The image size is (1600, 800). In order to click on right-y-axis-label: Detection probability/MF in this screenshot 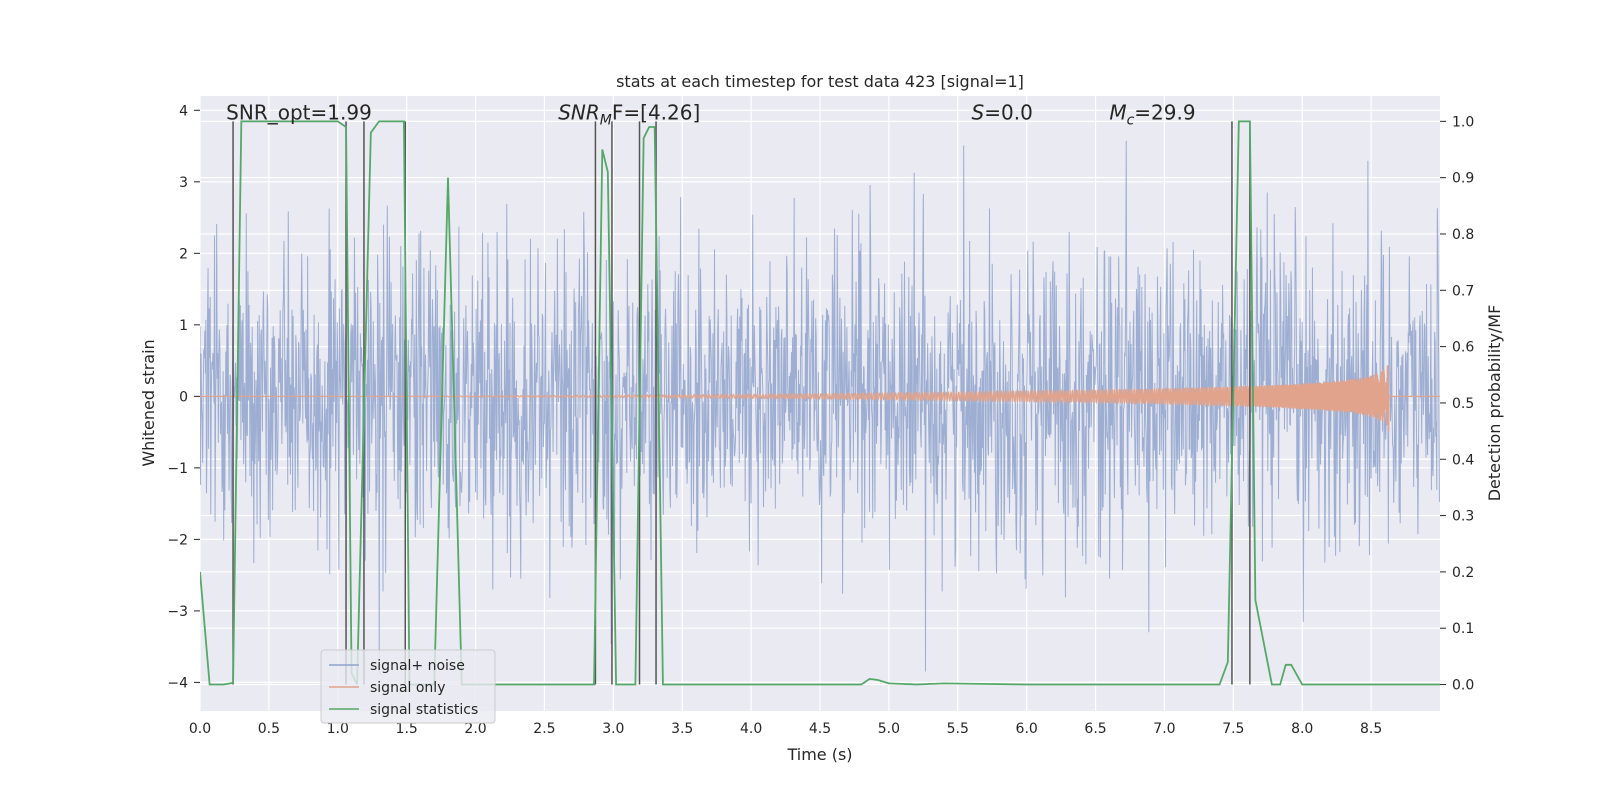, I will do `click(1494, 403)`.